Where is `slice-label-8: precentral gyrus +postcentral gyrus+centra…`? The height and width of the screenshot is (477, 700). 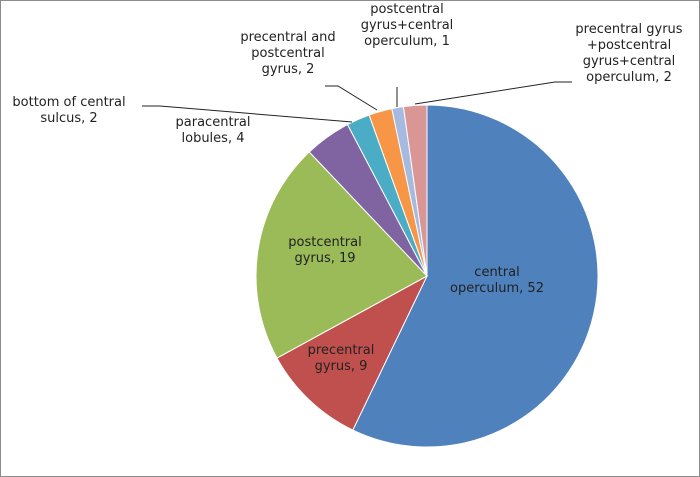
slice-label-8: precentral gyrus +postcentral gyrus+centra… is located at coordinates (628, 53).